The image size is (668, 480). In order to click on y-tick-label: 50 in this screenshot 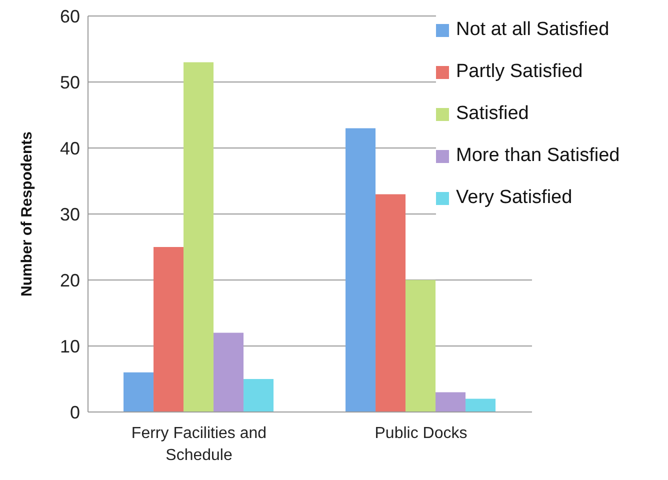, I will do `click(70, 82)`.